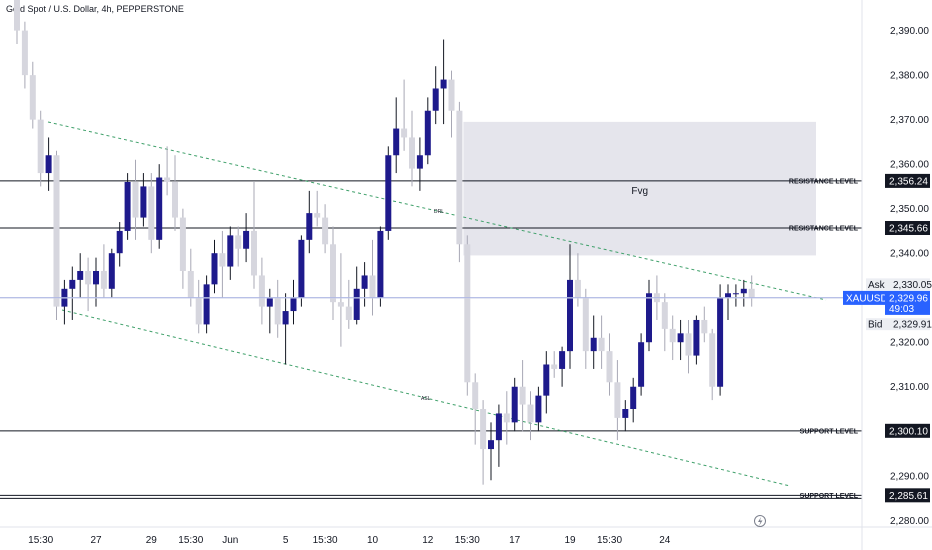  What do you see at coordinates (909, 209) in the screenshot?
I see `y-tick-label: 2,350.00` at bounding box center [909, 209].